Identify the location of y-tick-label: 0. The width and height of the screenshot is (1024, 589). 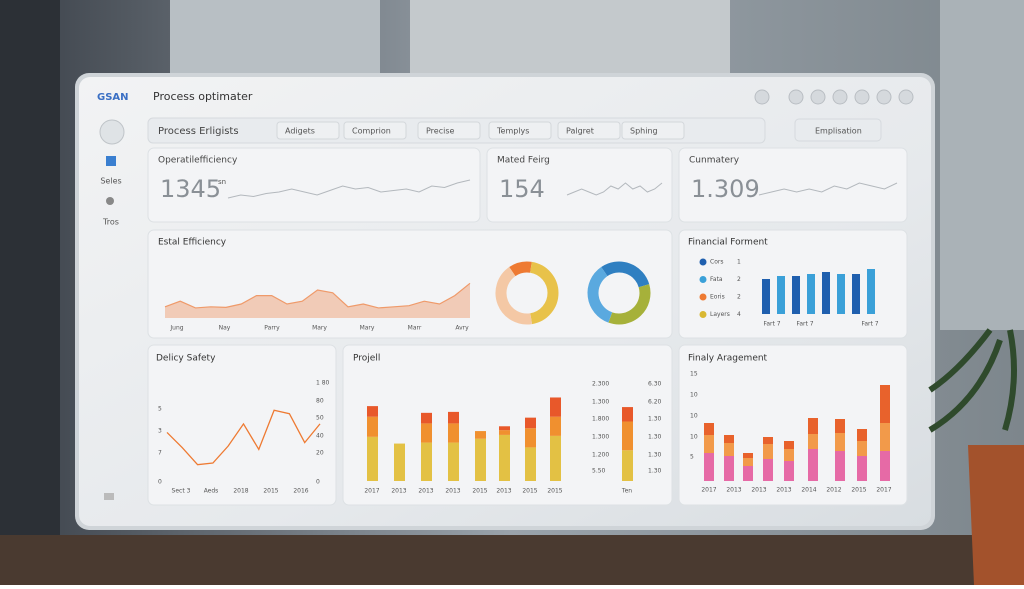
(318, 482).